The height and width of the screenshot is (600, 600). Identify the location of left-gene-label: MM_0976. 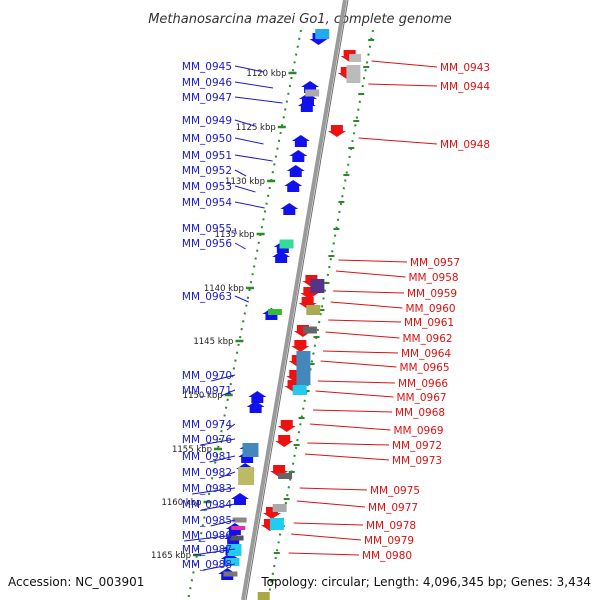
(207, 440).